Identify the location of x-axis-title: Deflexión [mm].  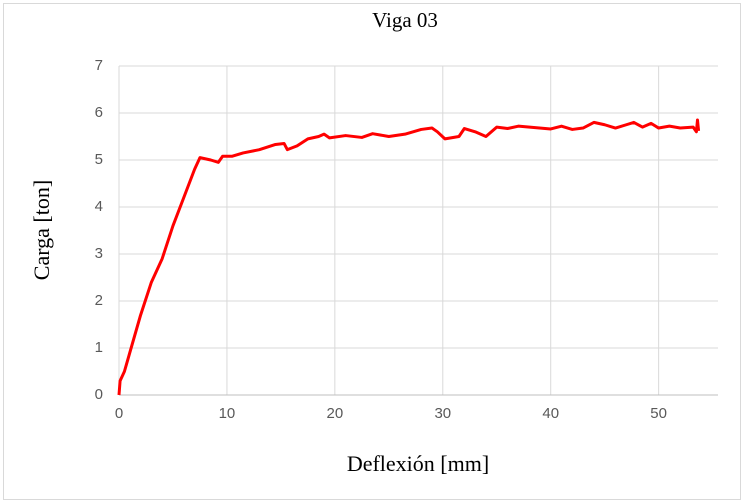
(418, 463).